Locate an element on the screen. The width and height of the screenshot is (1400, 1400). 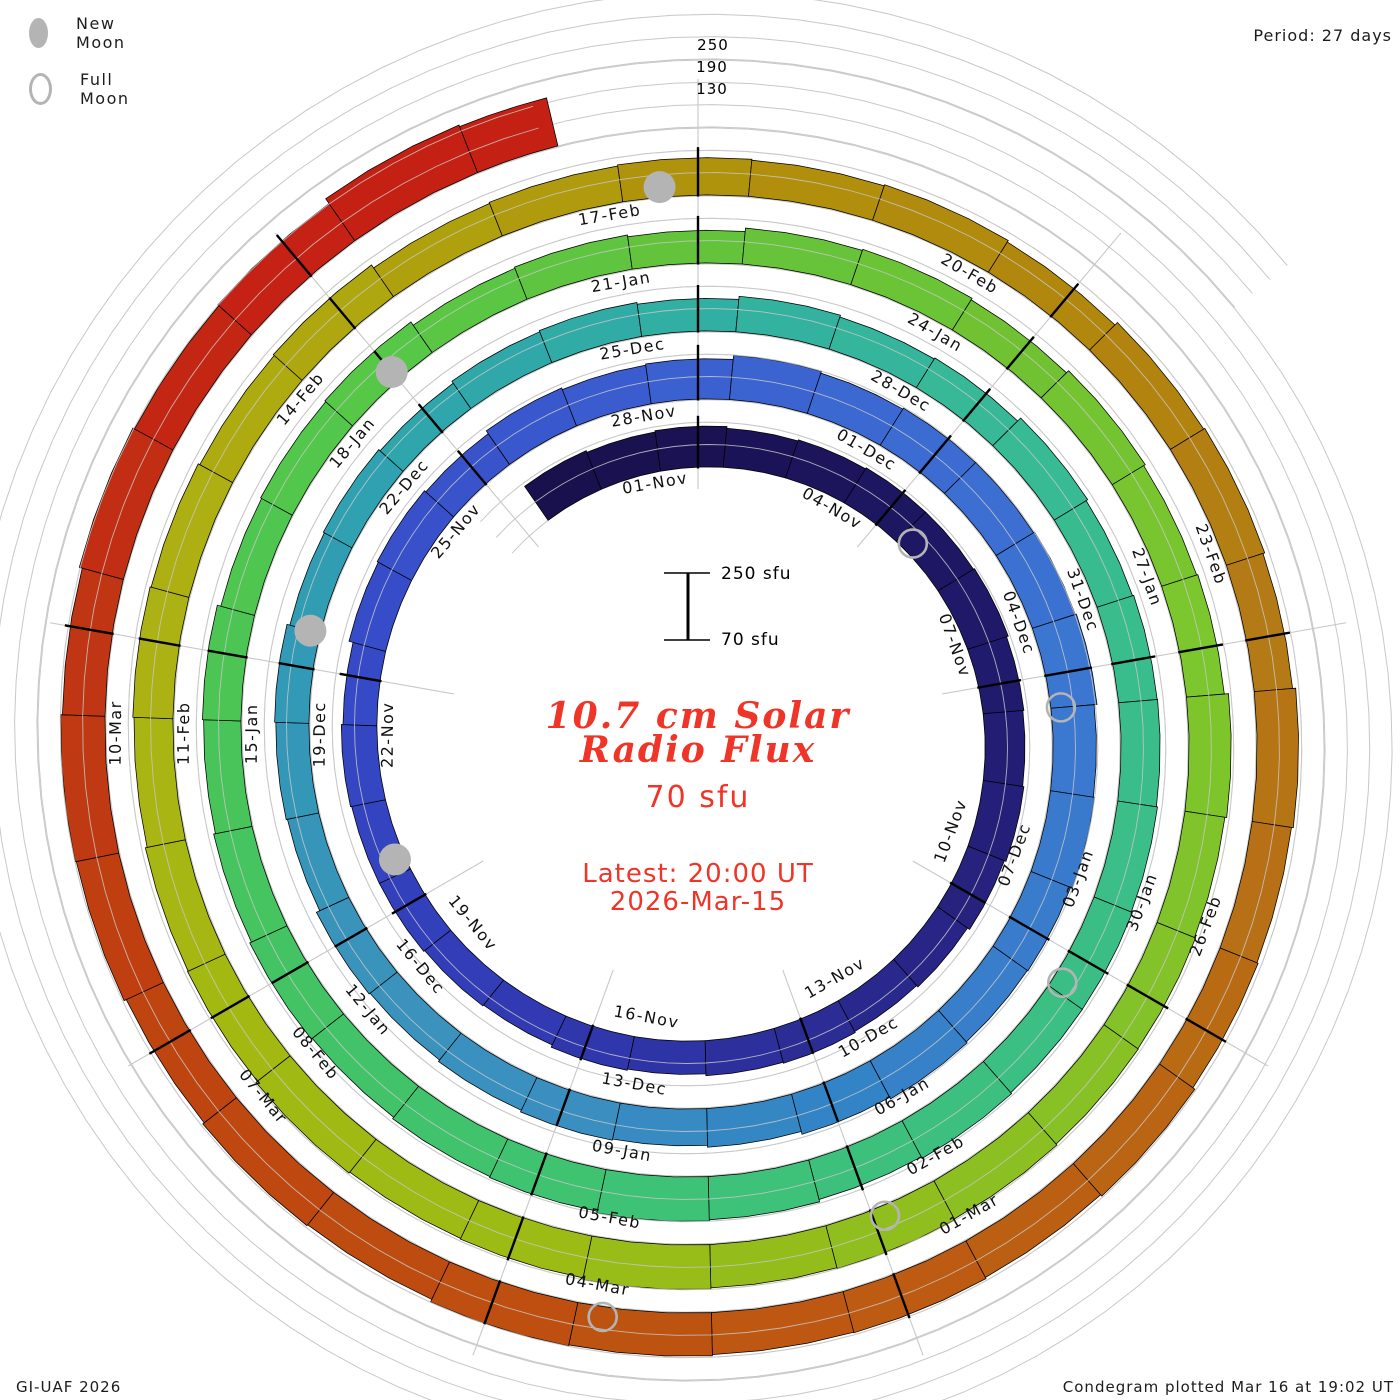
plotted-timestamp-label: Condegram plotted Mar 16 at 19:02 UT is located at coordinates (1228, 1387).